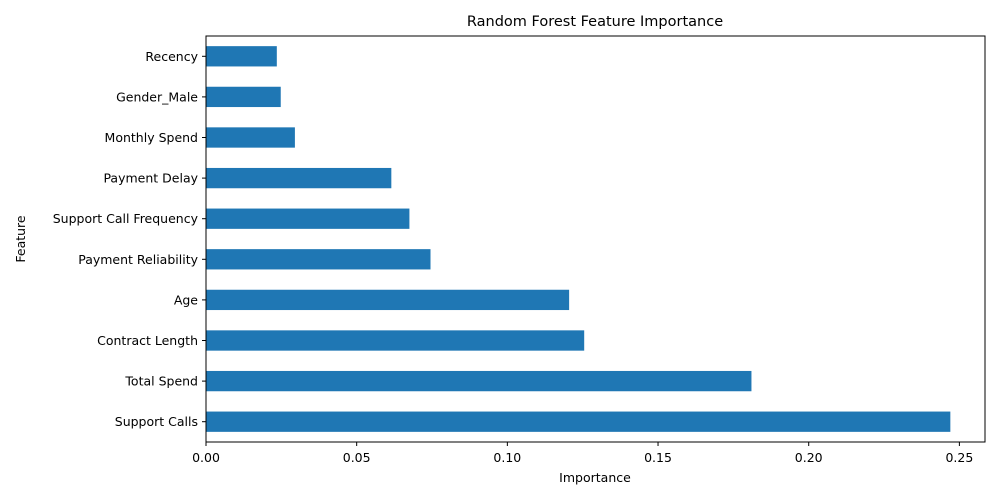 This screenshot has width=1000, height=500. What do you see at coordinates (809, 457) in the screenshot?
I see `x-tick-label: 0.20` at bounding box center [809, 457].